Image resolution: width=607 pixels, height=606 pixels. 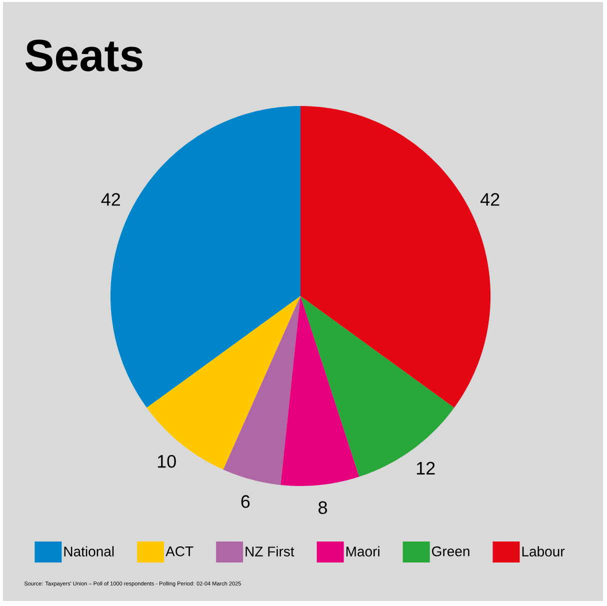 What do you see at coordinates (180, 551) in the screenshot?
I see `legend-label: ACT` at bounding box center [180, 551].